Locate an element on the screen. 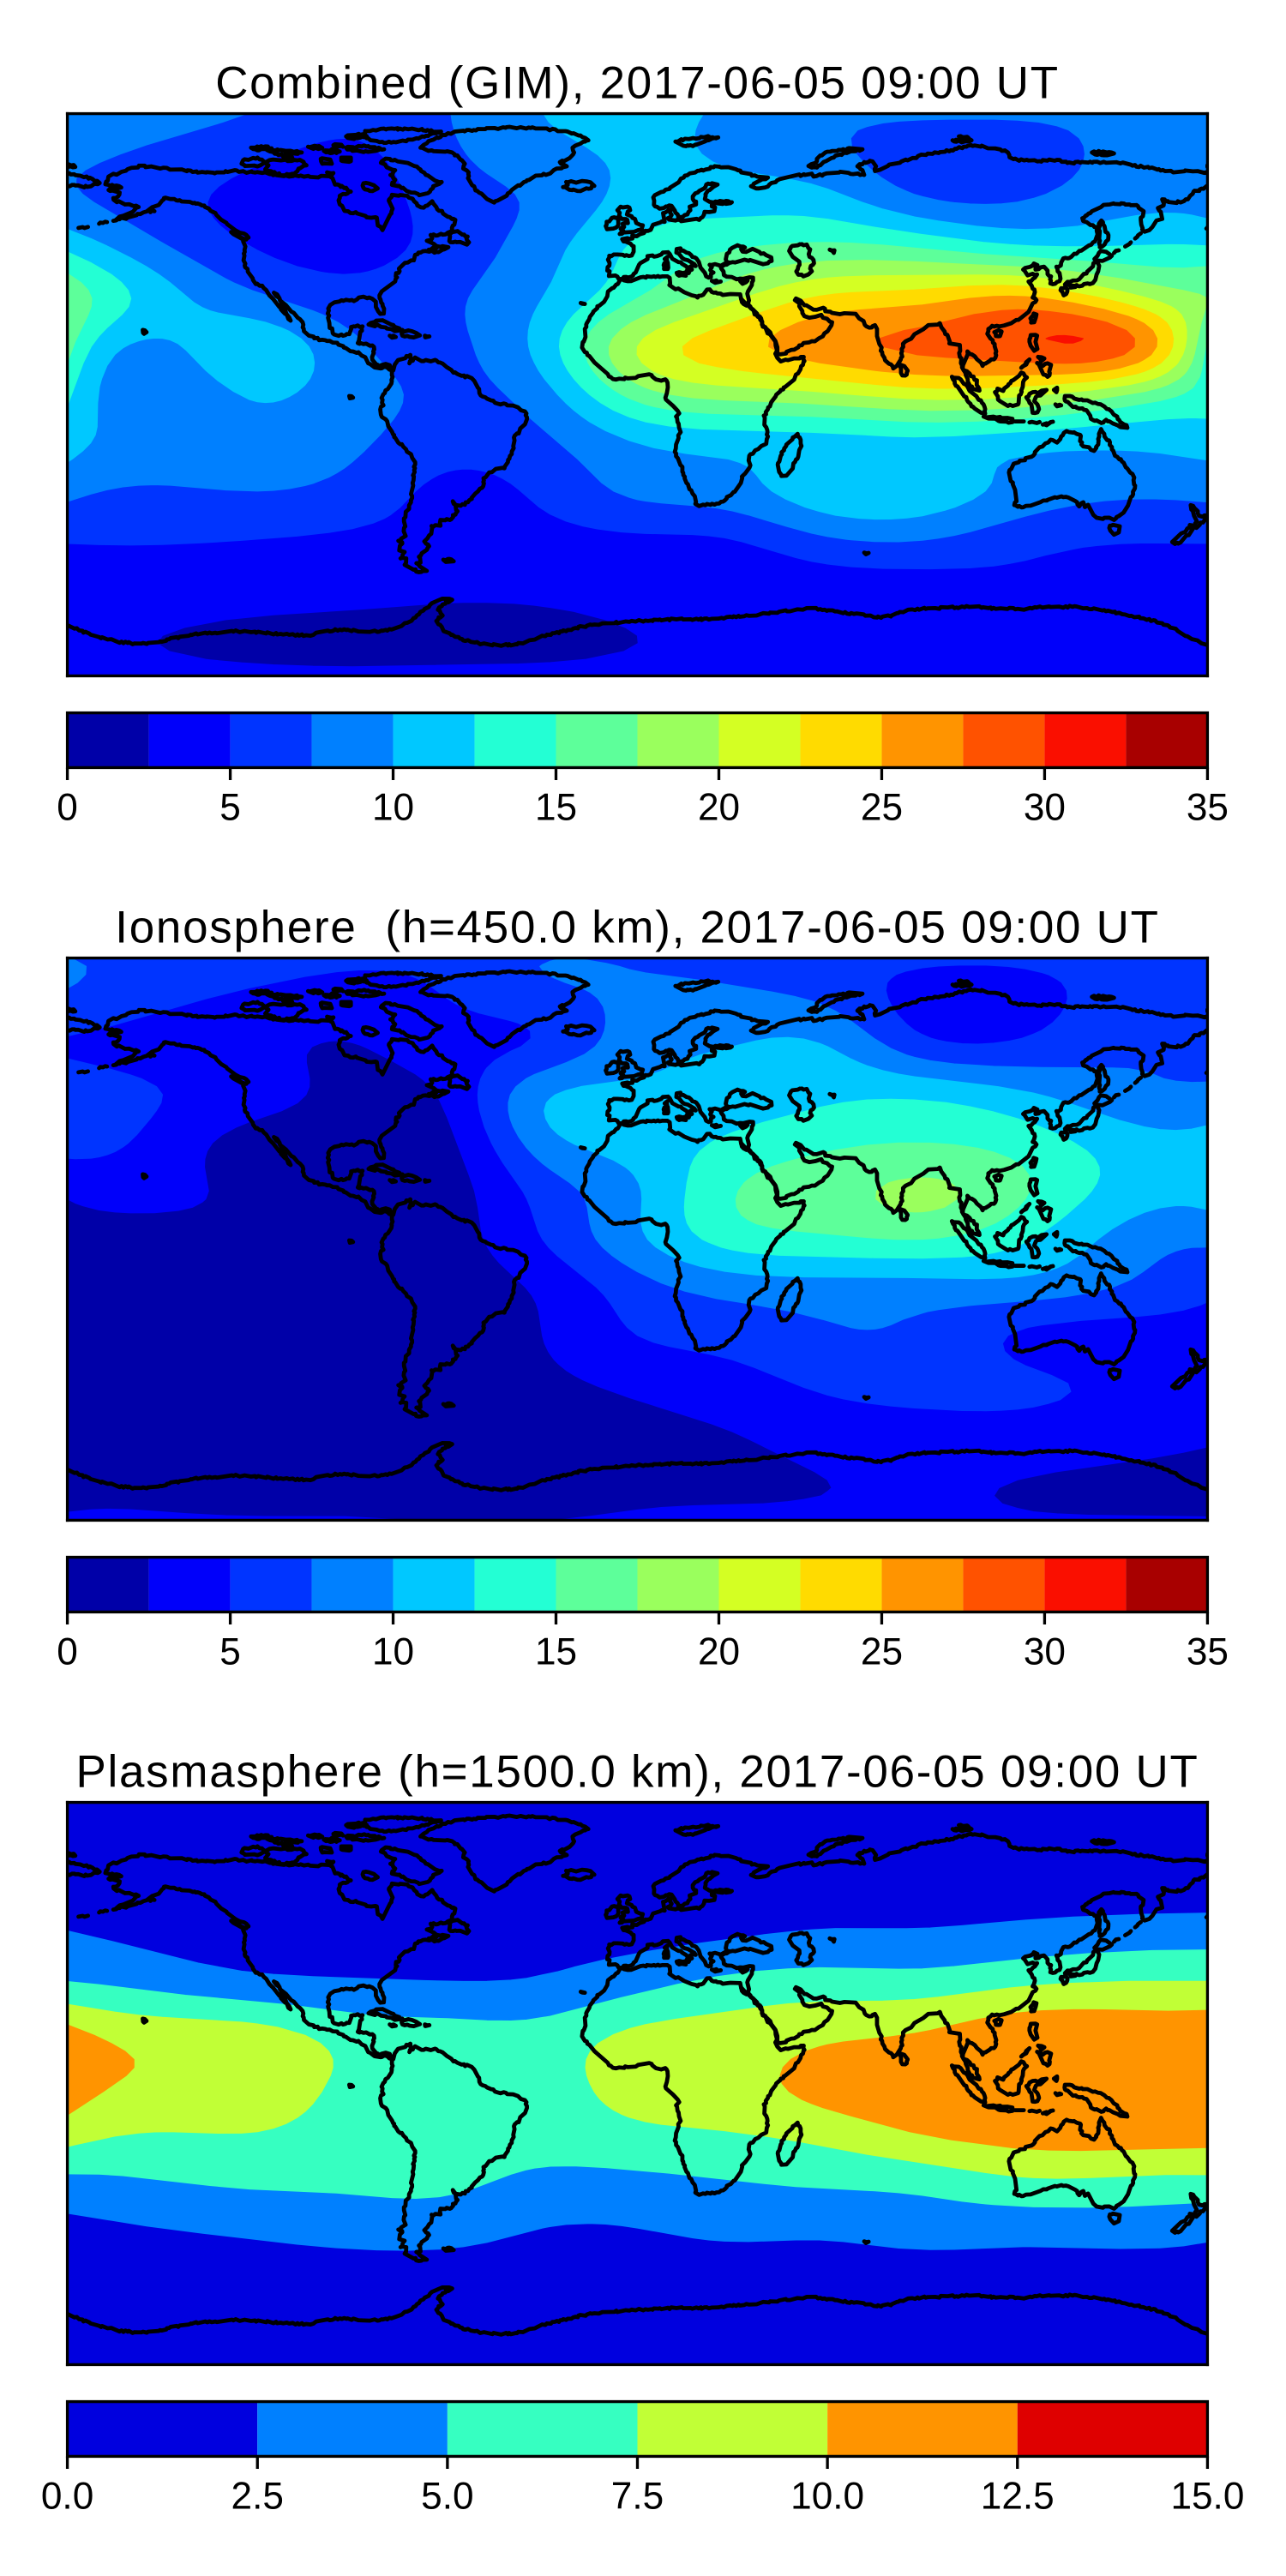  svg-text: 2.5 is located at coordinates (257, 2497).